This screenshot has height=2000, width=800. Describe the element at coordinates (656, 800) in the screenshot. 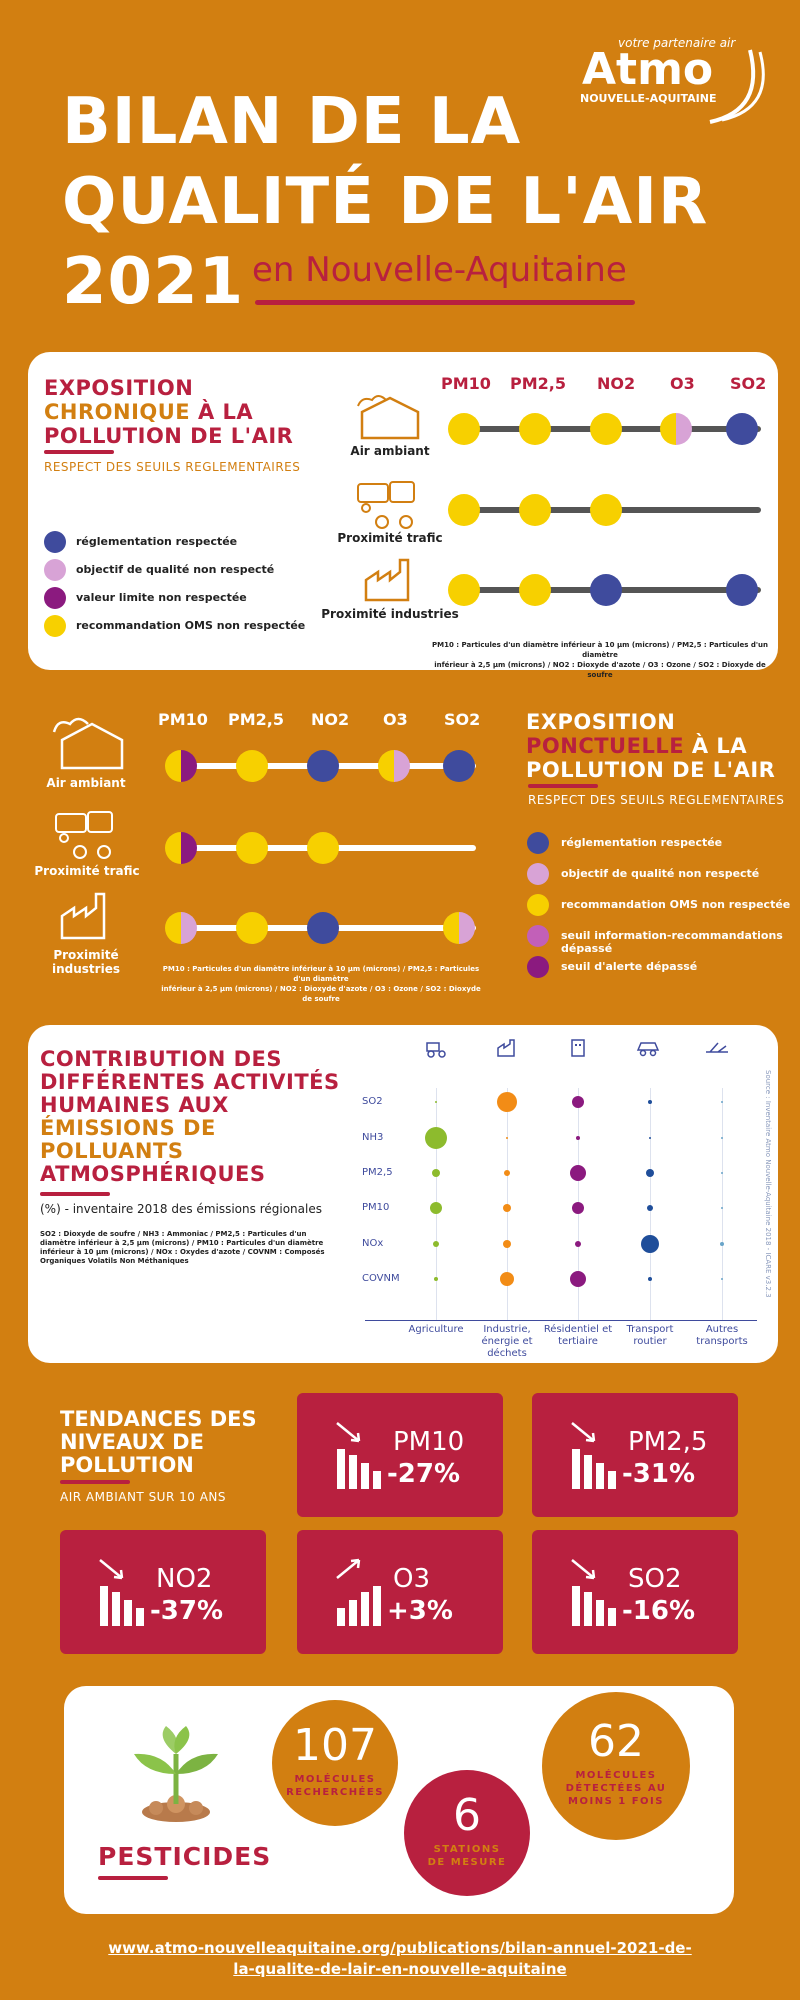

I see `punctual-subtitle: RESPECT DES SEUILS REGLEMENTAIRES` at that location.